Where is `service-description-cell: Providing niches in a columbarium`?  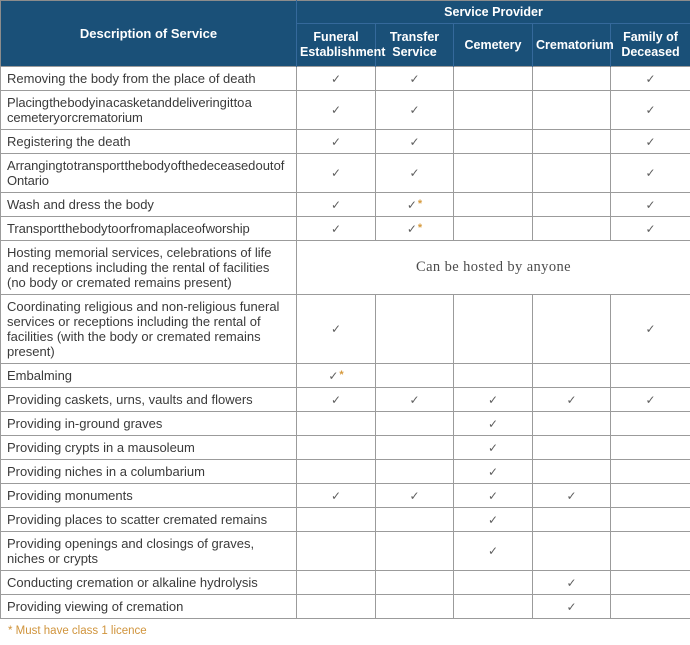 service-description-cell: Providing niches in a columbarium is located at coordinates (149, 472).